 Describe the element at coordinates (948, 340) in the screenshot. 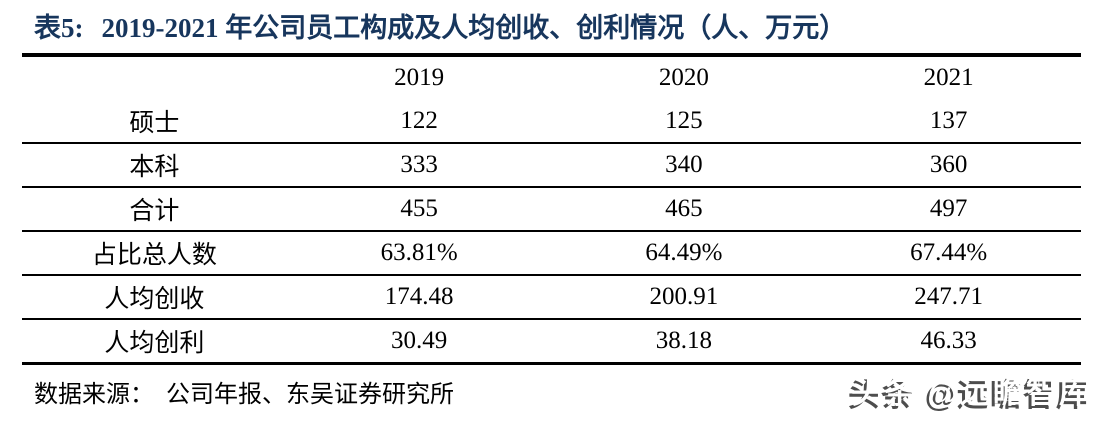

I see `cell-value: 46.33` at that location.